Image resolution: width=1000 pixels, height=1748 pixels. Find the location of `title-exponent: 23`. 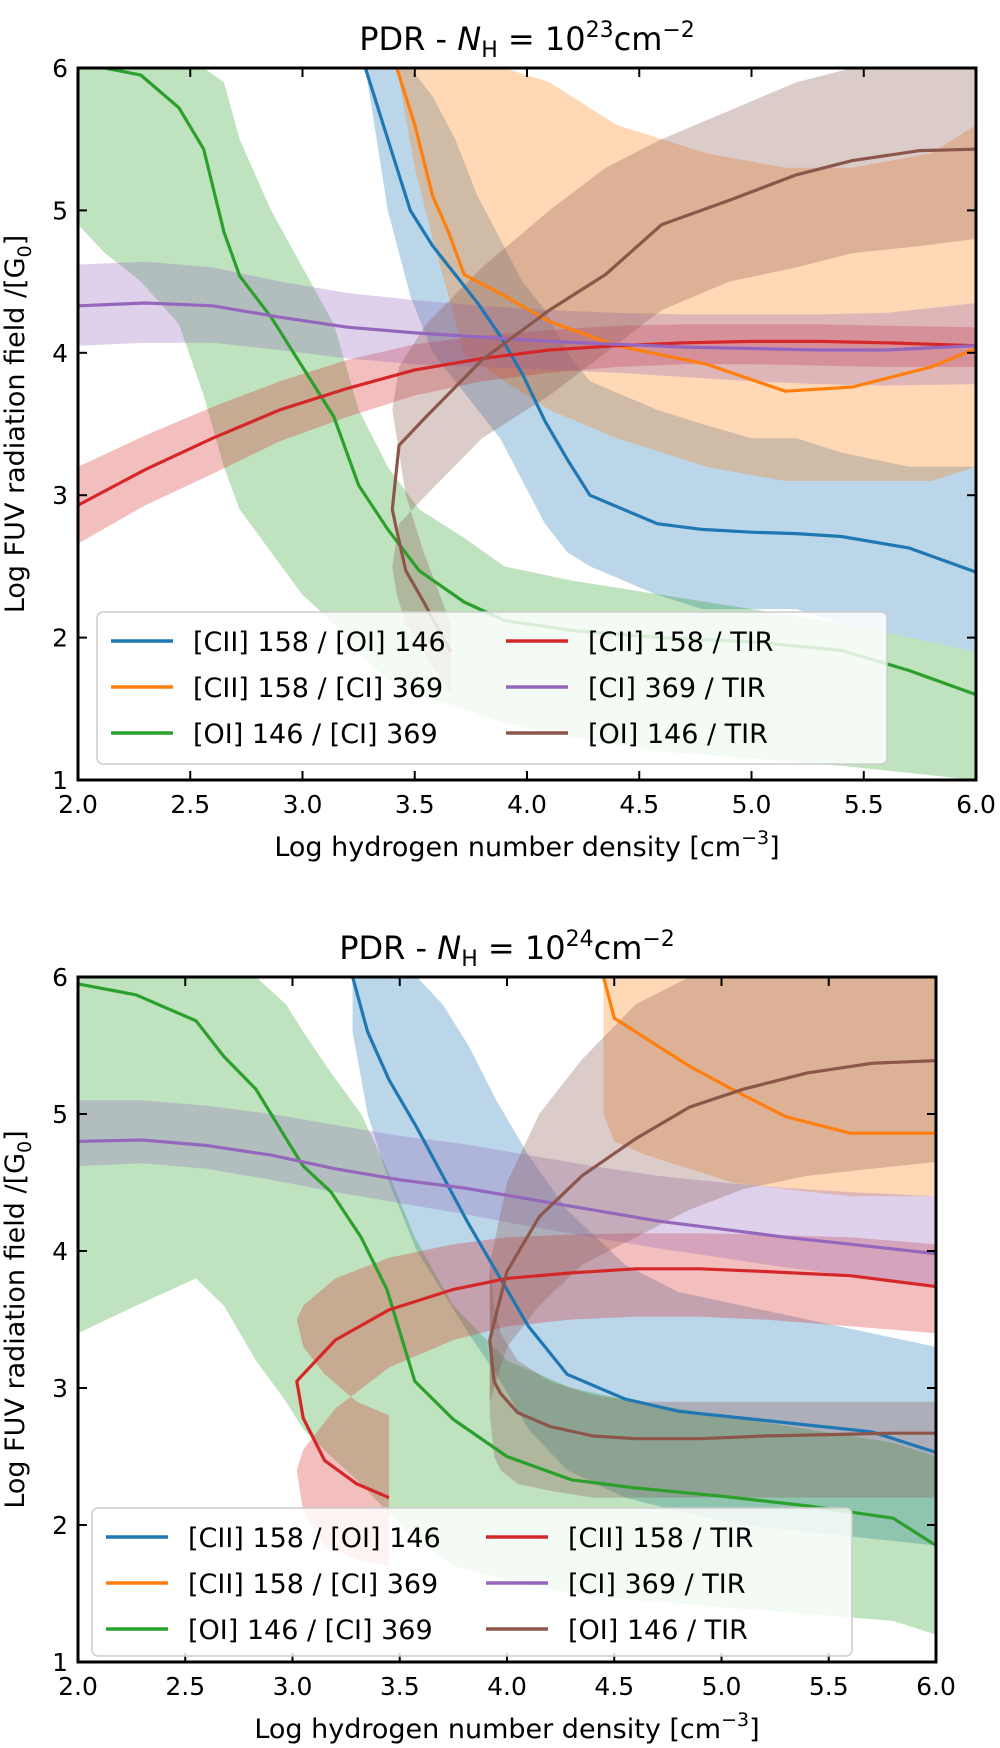

title-exponent: 23 is located at coordinates (600, 30).